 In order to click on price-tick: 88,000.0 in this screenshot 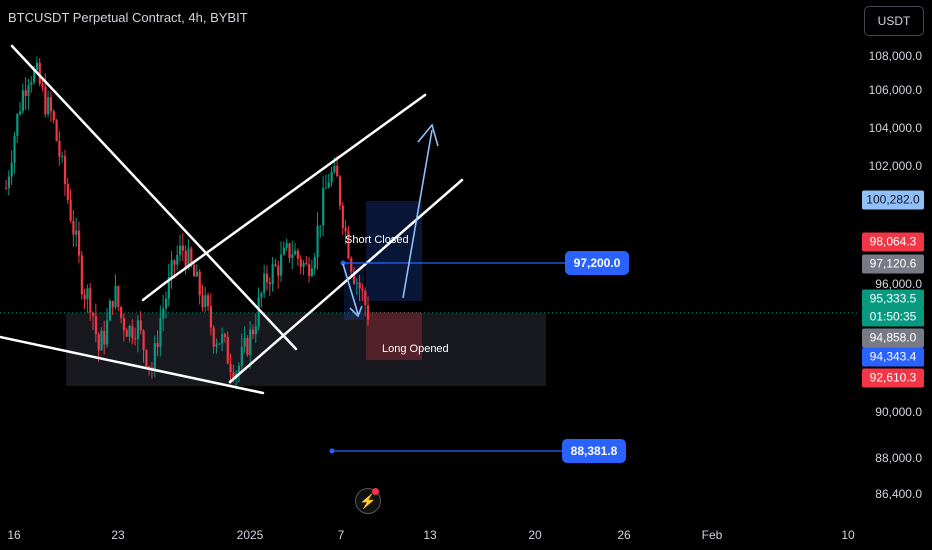, I will do `click(898, 458)`.